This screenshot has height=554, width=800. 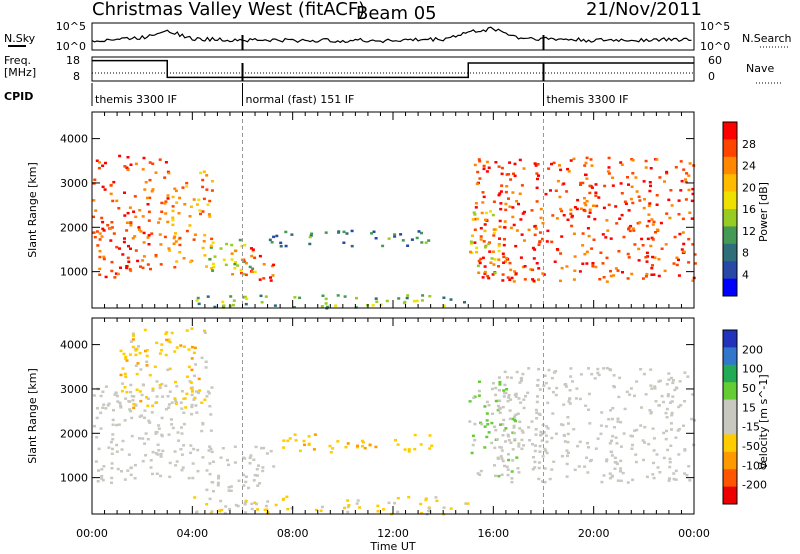 What do you see at coordinates (76, 76) in the screenshot?
I see `freq-left-tick-low: 8` at bounding box center [76, 76].